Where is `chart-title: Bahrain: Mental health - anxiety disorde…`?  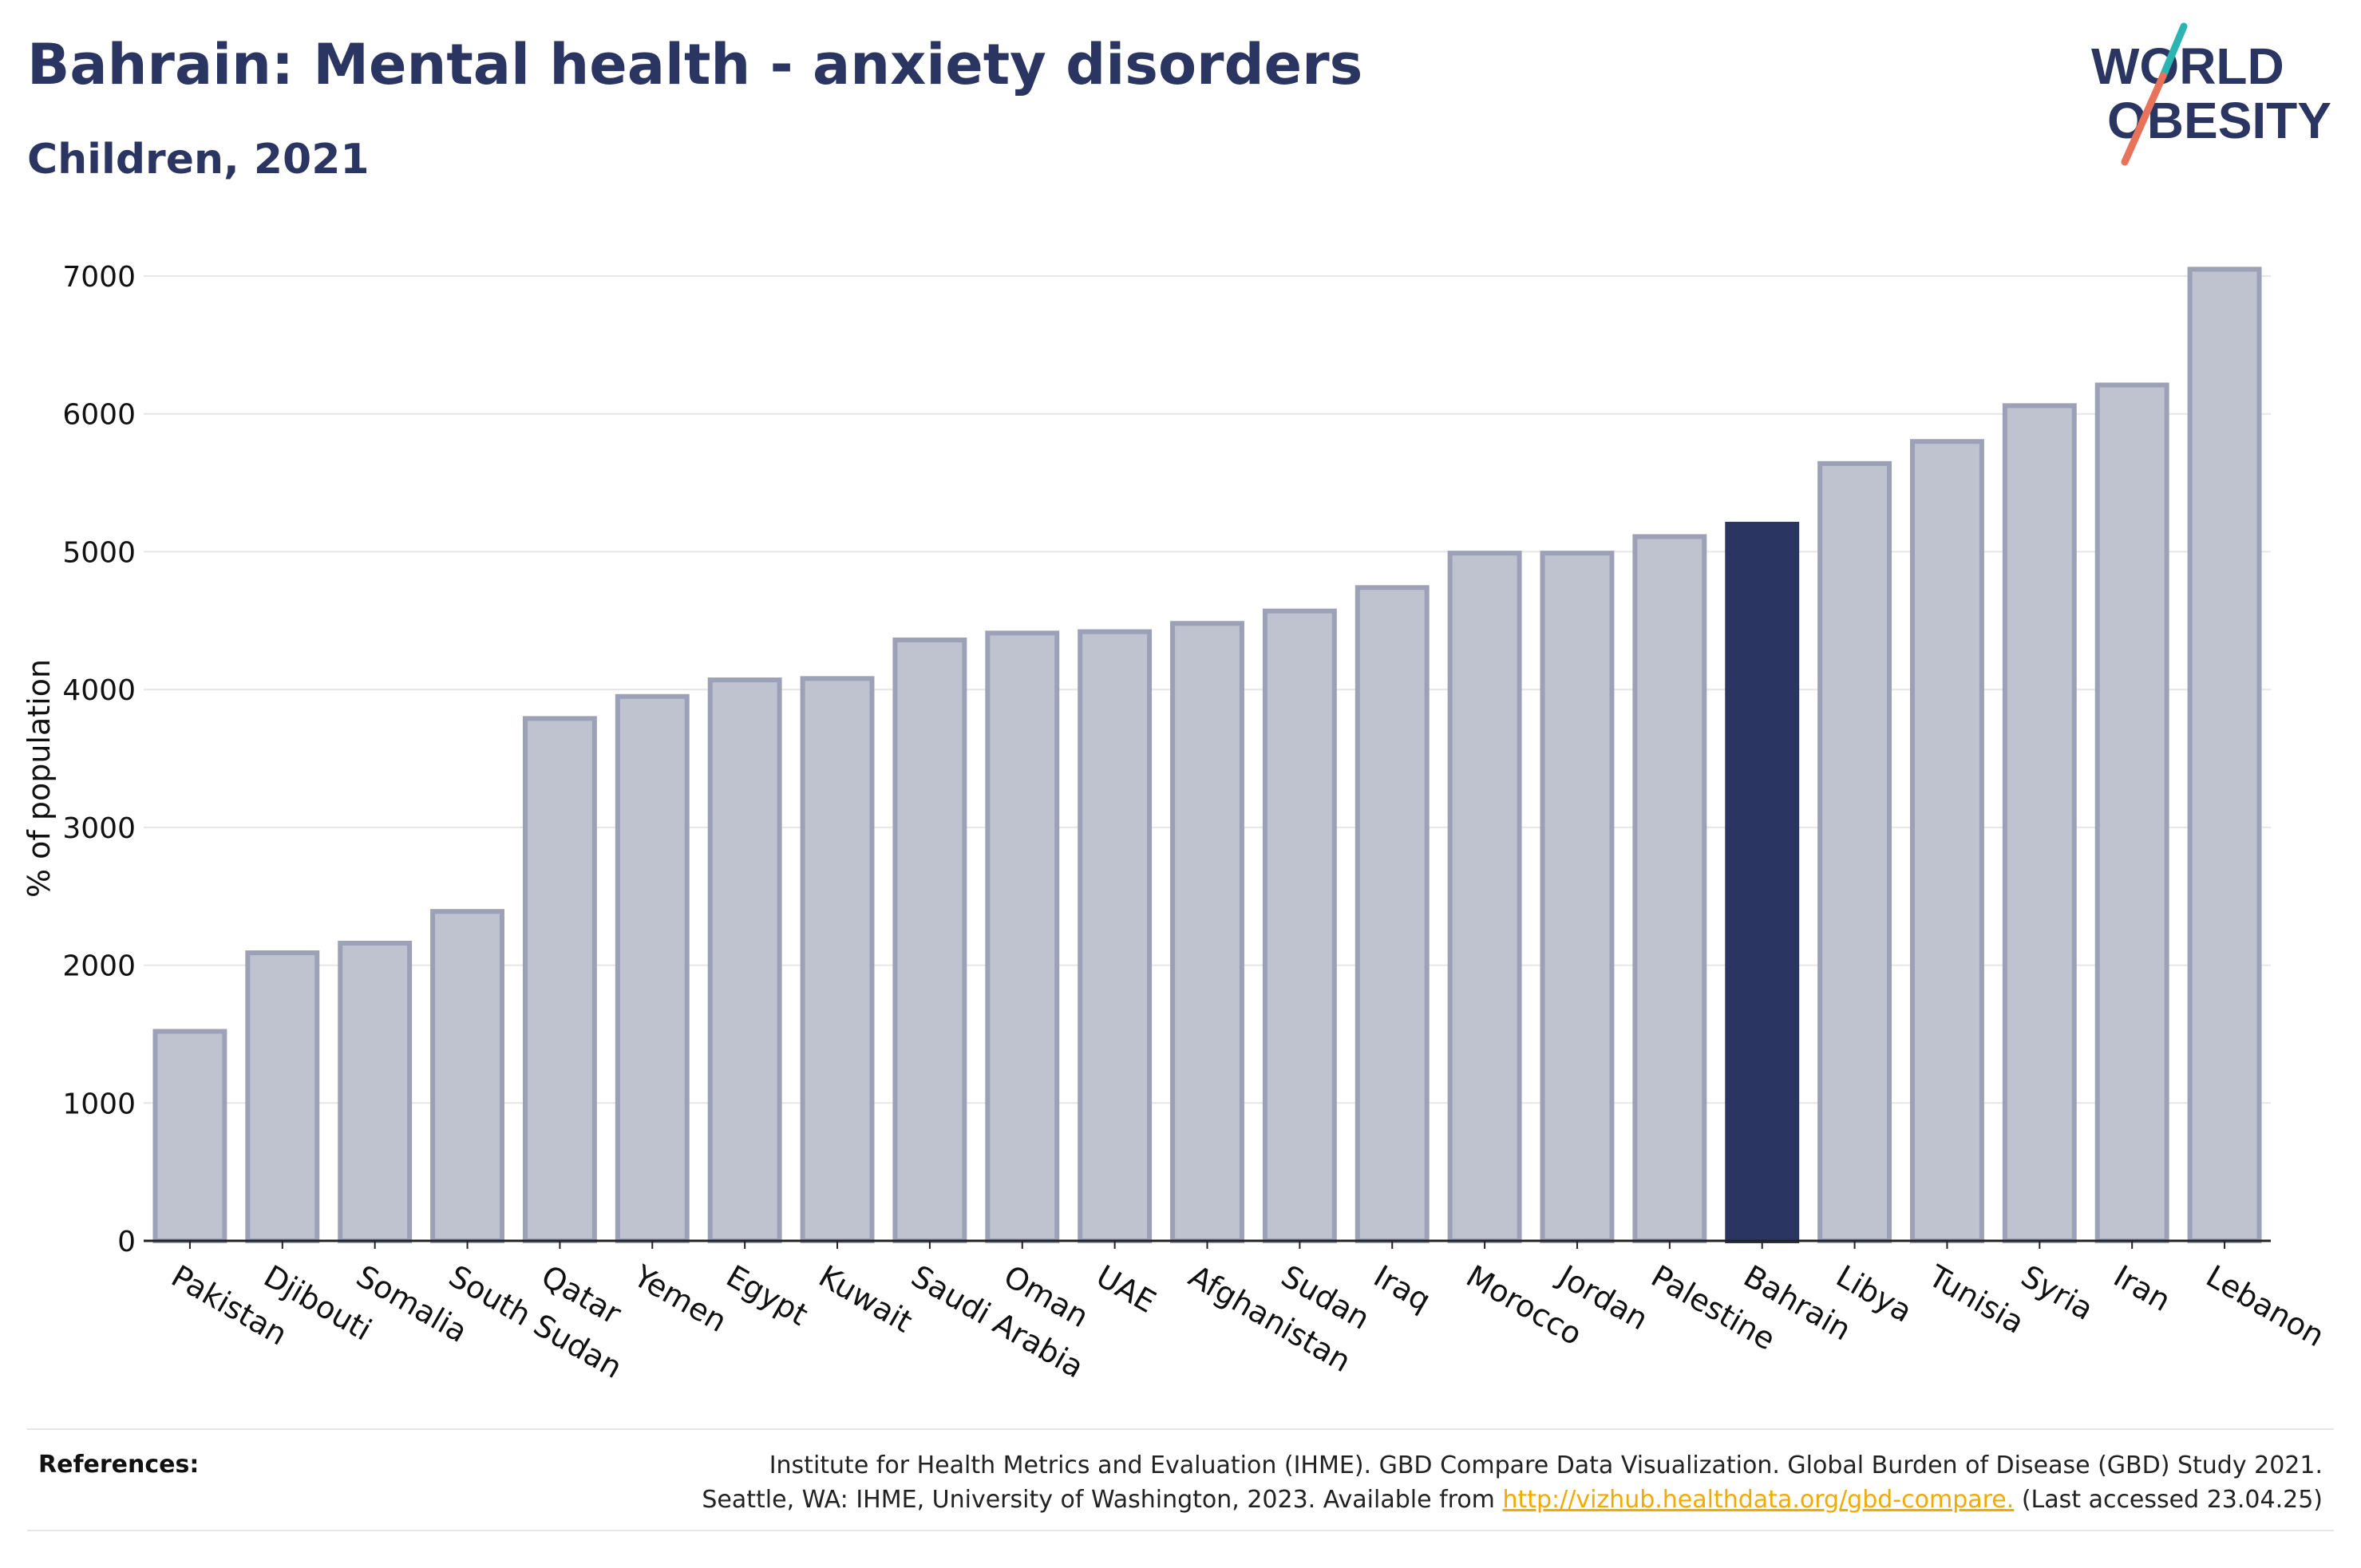
chart-title: Bahrain: Mental health - anxiety disorde… is located at coordinates (695, 64).